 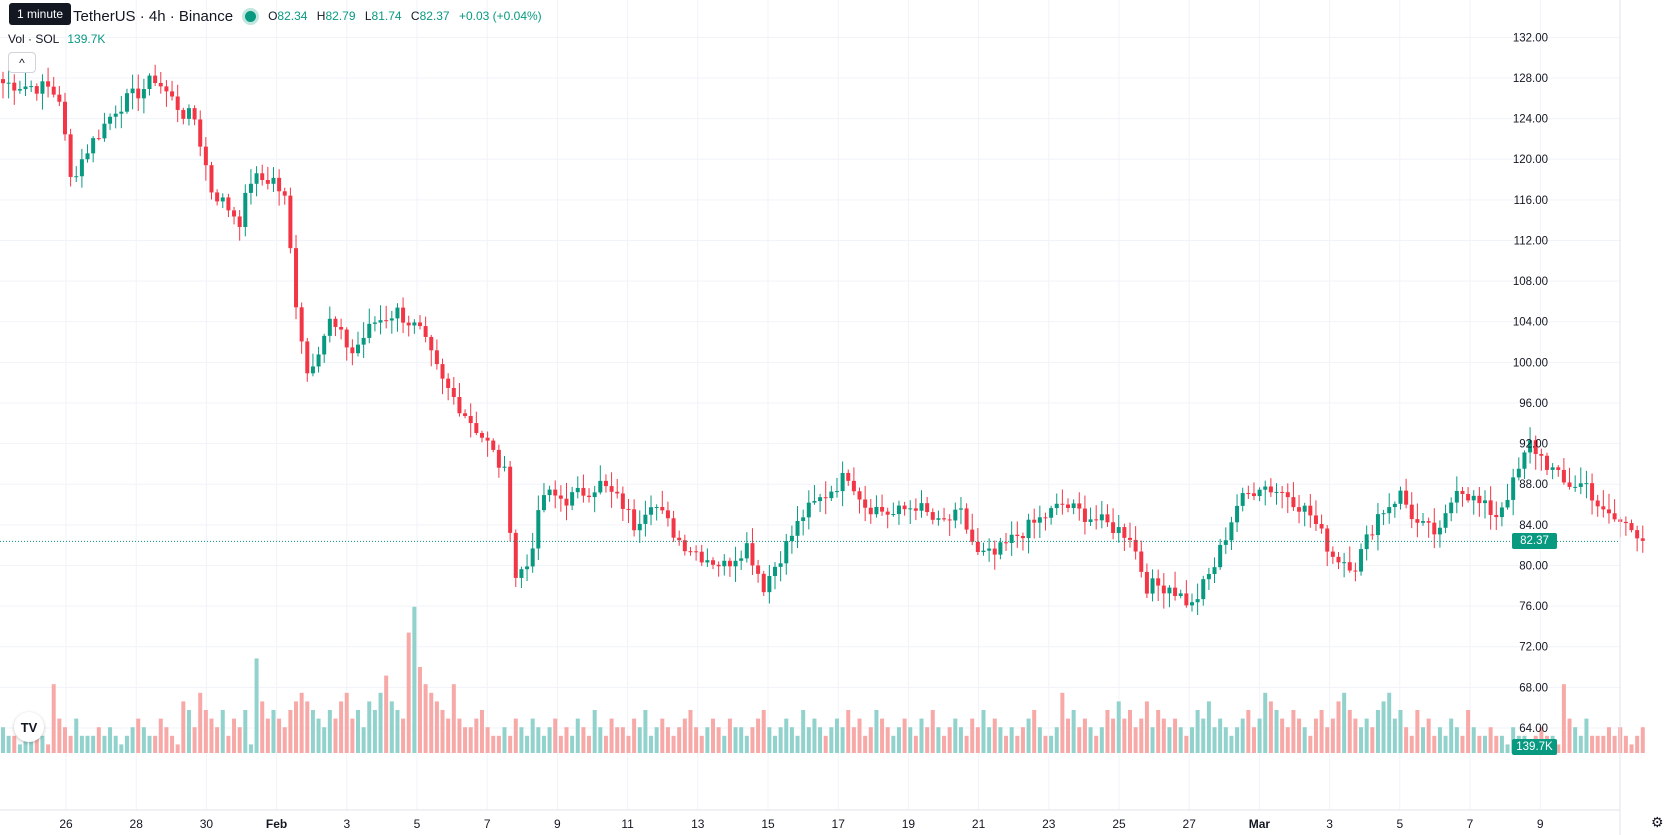 I want to click on time-tick-label: 5, so click(x=1399, y=824).